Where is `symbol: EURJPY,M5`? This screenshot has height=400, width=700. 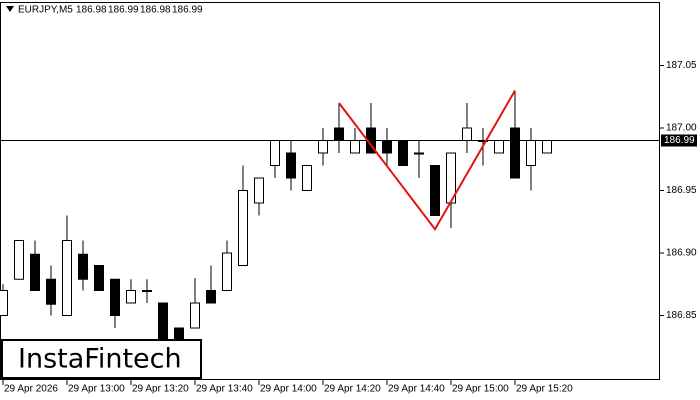 symbol: EURJPY,M5 is located at coordinates (45, 10).